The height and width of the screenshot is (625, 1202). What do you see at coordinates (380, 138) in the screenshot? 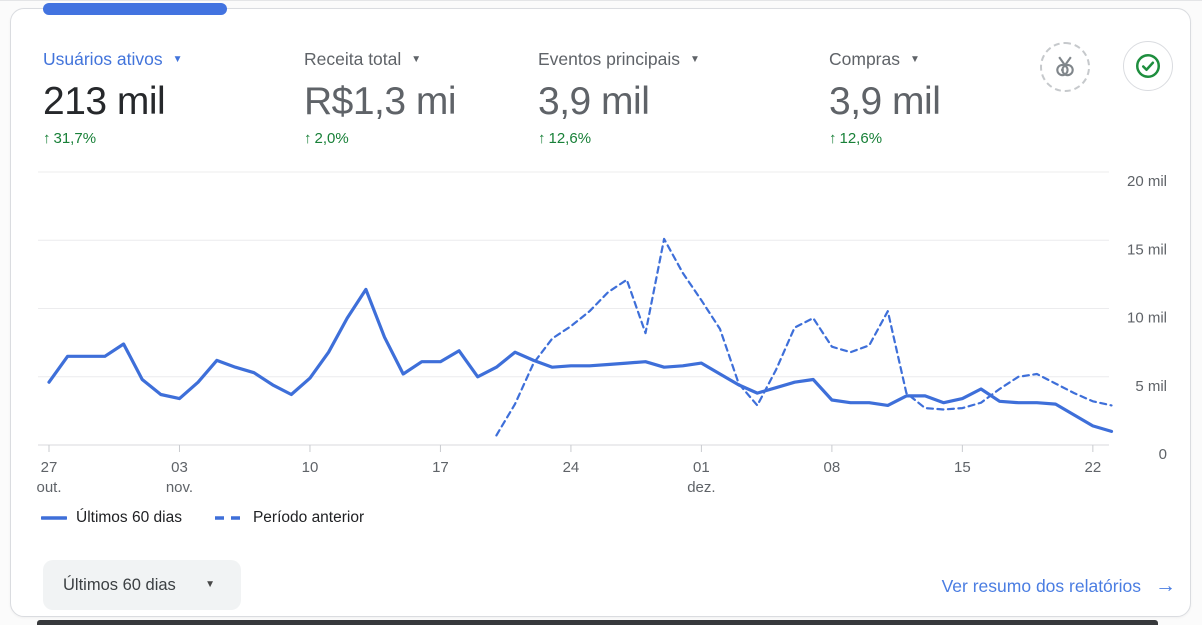
I see `metric-delta: ↑ 2,0%` at bounding box center [380, 138].